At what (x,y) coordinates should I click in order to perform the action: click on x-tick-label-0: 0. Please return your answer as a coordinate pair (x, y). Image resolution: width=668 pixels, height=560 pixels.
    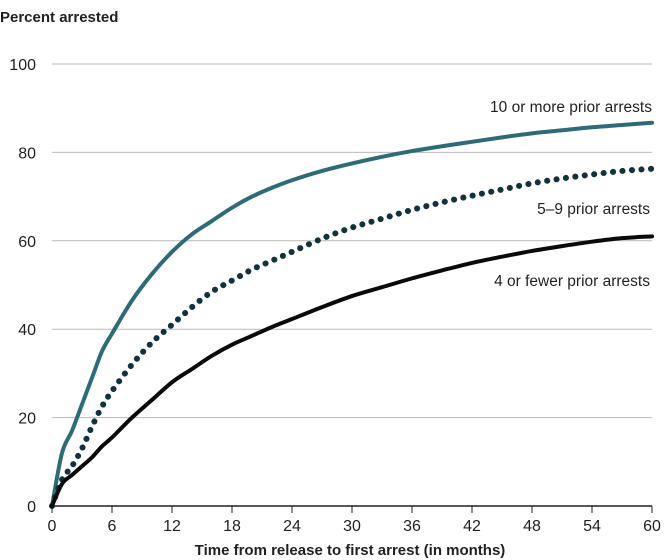
    Looking at the image, I should click on (52, 526).